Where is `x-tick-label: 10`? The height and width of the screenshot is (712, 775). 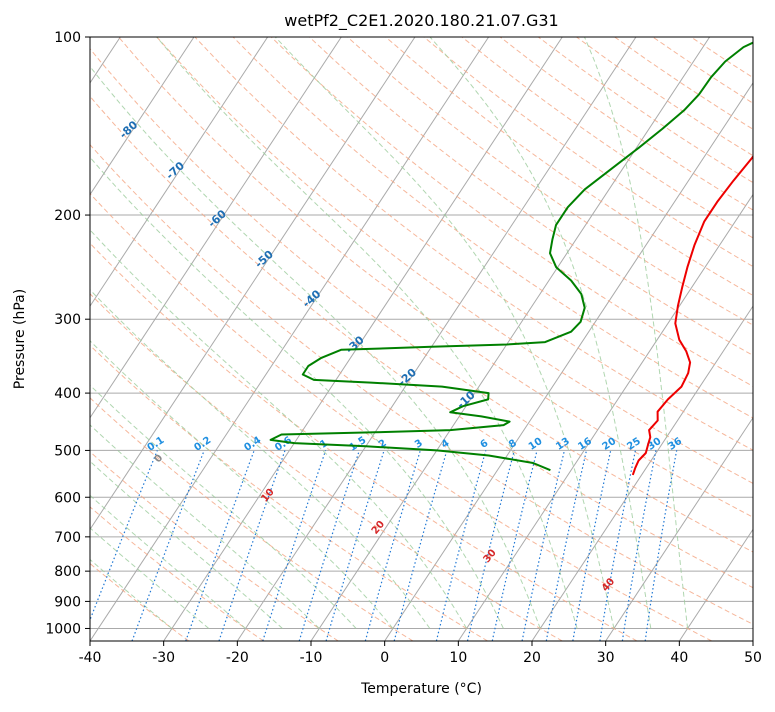
x-tick-label: 10 is located at coordinates (458, 658).